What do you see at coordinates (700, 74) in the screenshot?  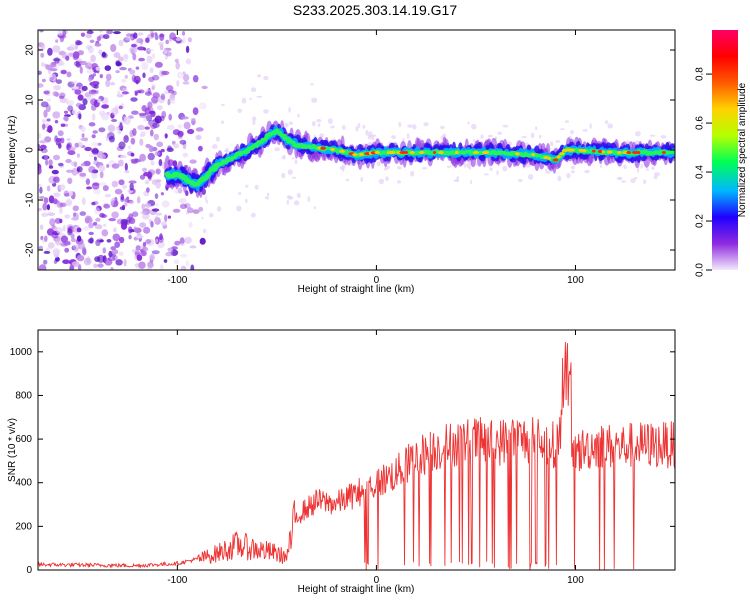 I see `colorbar-tick-label: 0.8` at bounding box center [700, 74].